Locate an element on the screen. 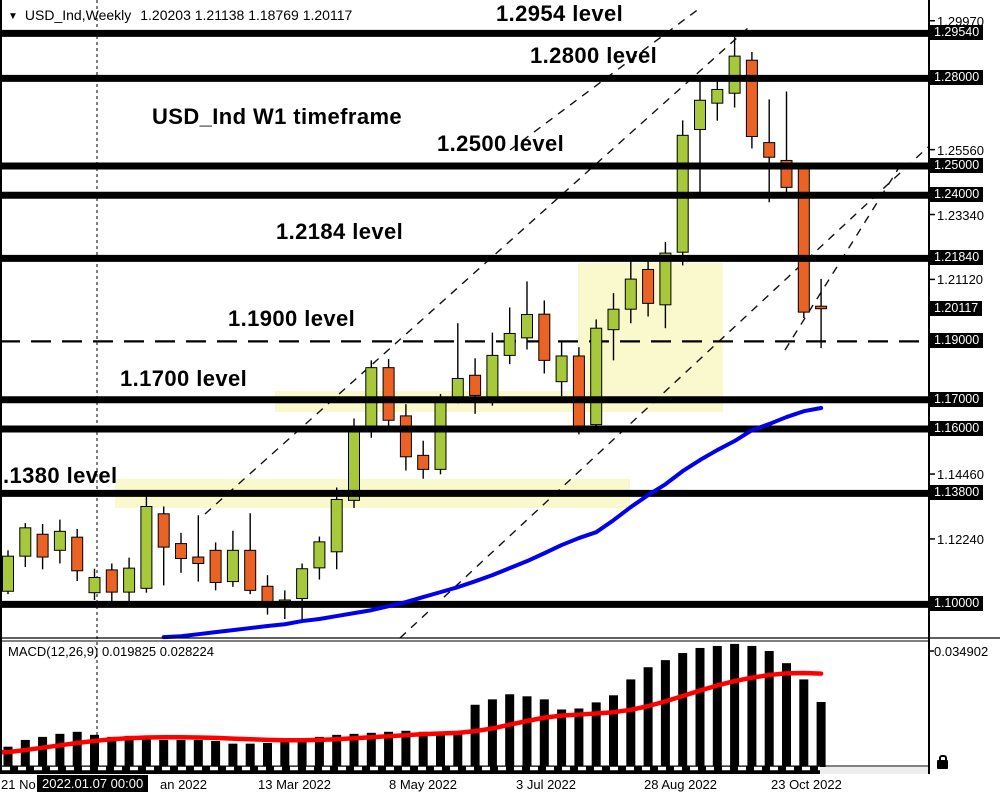  macd-signal-line is located at coordinates (412, 712).